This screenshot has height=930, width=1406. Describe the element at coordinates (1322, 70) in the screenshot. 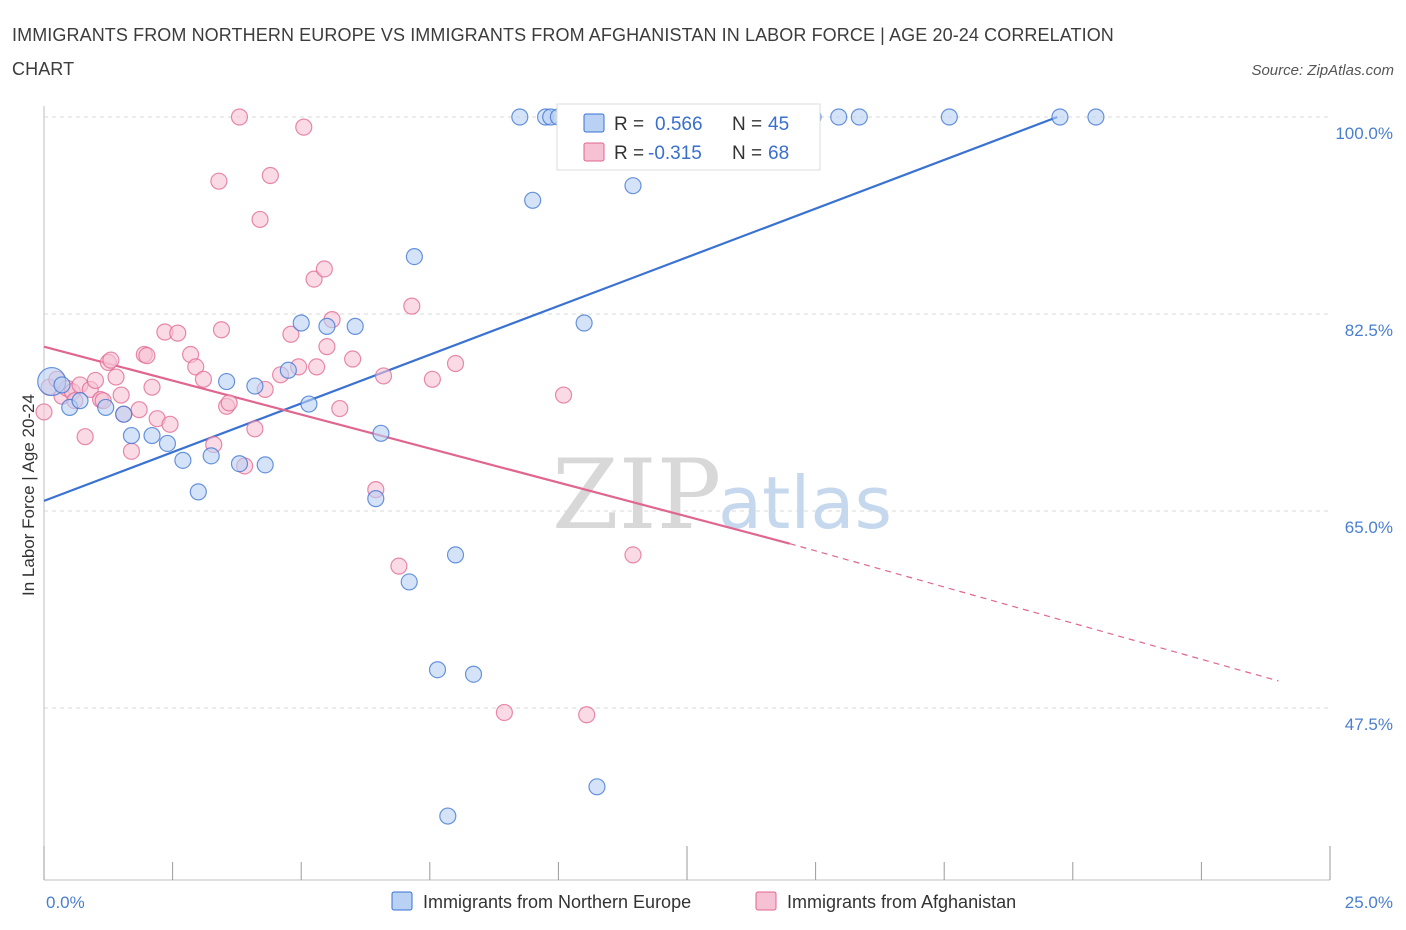

I see `source-label: Source: ZipAtlas.com` at that location.